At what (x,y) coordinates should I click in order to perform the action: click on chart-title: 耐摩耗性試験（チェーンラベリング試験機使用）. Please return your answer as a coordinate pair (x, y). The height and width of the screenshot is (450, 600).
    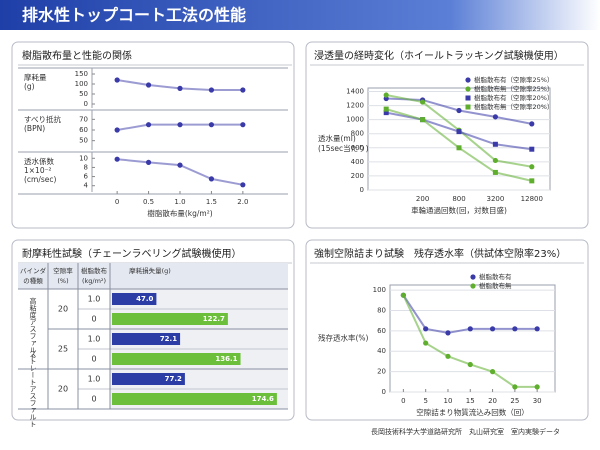
    Looking at the image, I should click on (132, 253).